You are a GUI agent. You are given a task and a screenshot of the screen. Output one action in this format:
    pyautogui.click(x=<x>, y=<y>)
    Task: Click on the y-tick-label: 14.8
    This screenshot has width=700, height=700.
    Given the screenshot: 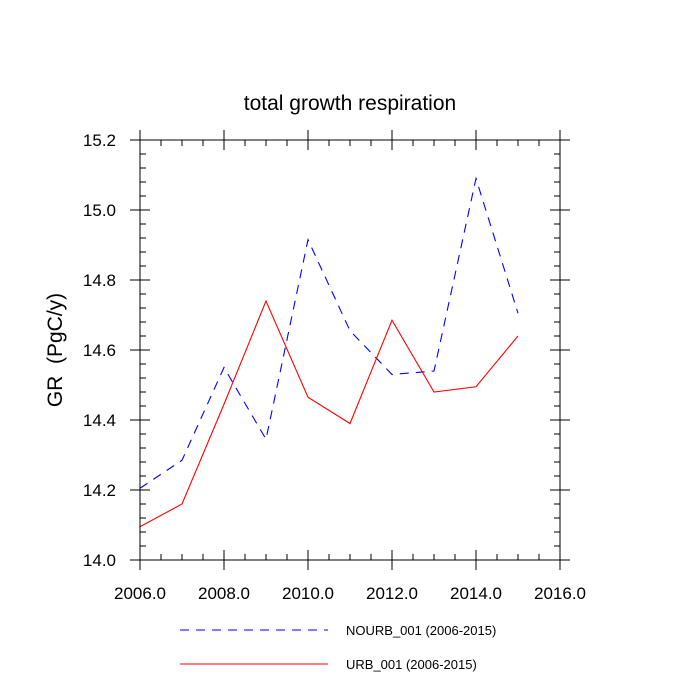 What is the action you would take?
    pyautogui.click(x=99, y=280)
    